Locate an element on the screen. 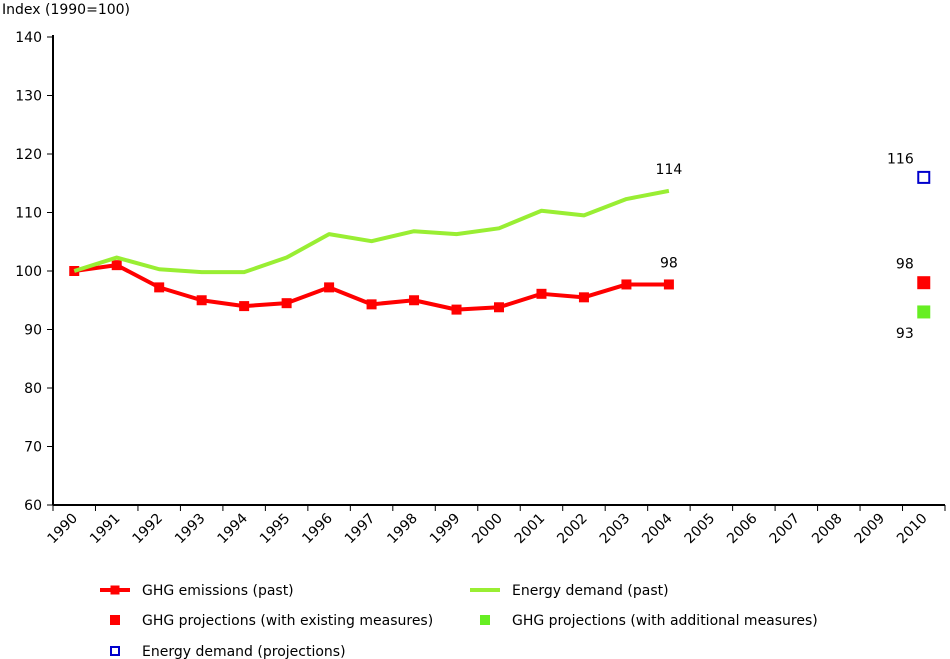 The image size is (950, 659). x-tick-label: 2010 is located at coordinates (912, 529).